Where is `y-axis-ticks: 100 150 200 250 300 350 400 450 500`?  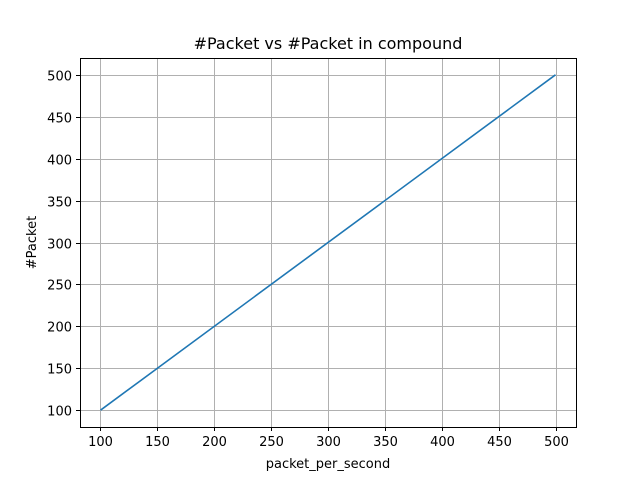 y-axis-ticks: 100 150 200 250 300 350 400 450 500 is located at coordinates (63, 245).